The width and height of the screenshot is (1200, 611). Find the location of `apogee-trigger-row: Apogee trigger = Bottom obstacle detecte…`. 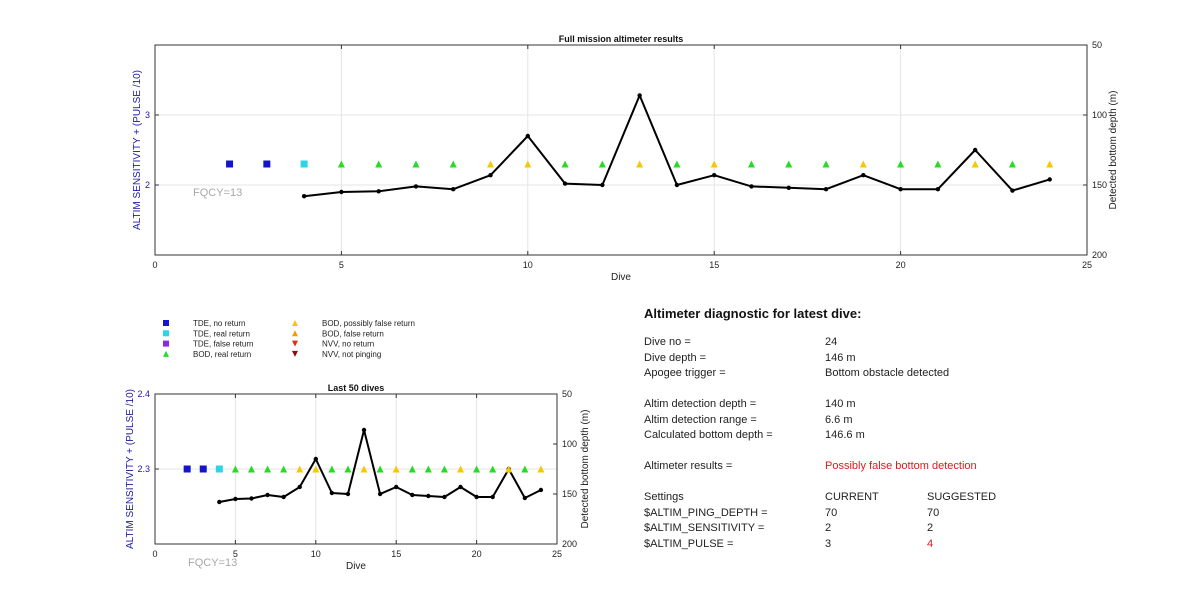

apogee-trigger-row: Apogee trigger = Bottom obstacle detecte… is located at coordinates (904, 374).